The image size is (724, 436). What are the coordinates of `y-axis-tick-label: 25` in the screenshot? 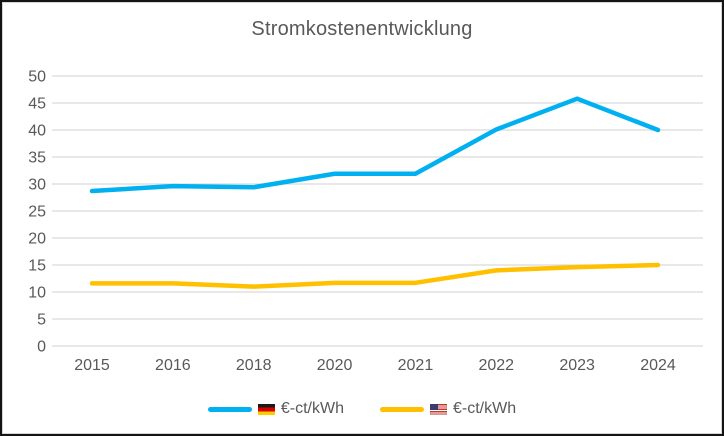 It's located at (37, 212).